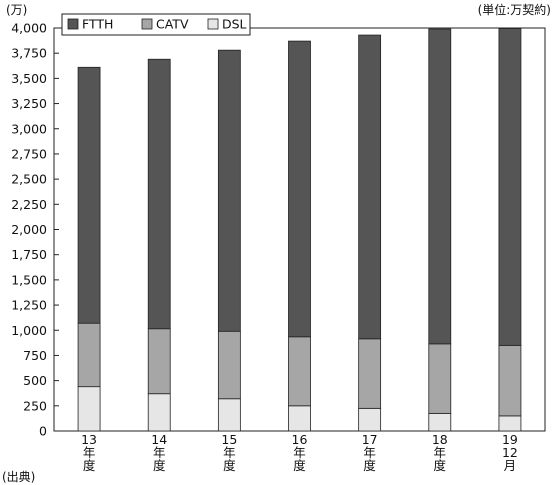 The height and width of the screenshot is (485, 557). Describe the element at coordinates (97, 24) in the screenshot. I see `legend-label-ftth: FTTH` at that location.